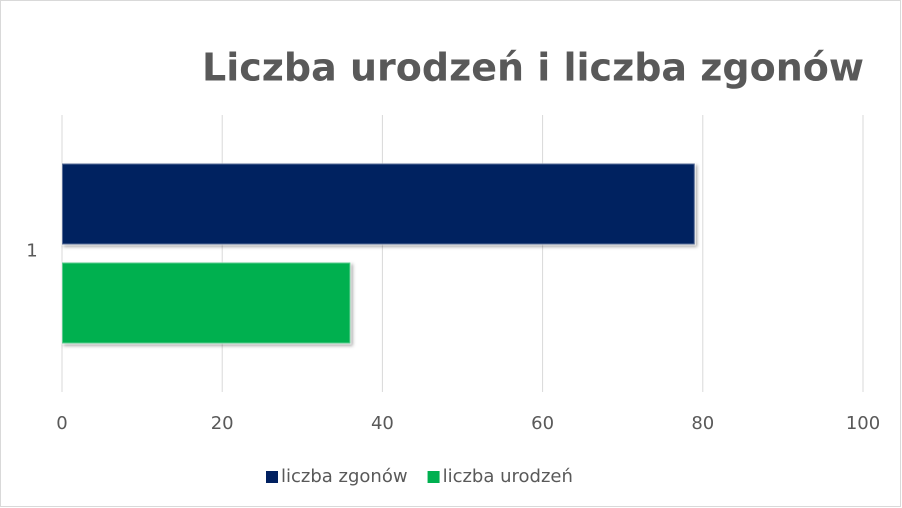 This screenshot has height=508, width=902. I want to click on x-tick-label: 40, so click(382, 423).